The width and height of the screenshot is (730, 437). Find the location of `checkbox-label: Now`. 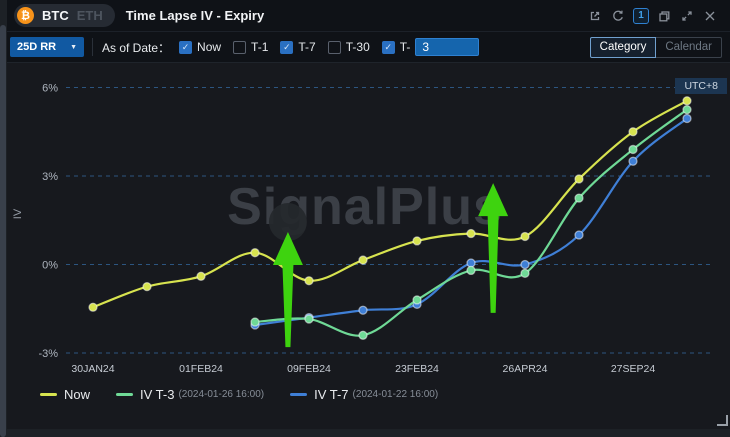

checkbox-label: Now is located at coordinates (209, 47).